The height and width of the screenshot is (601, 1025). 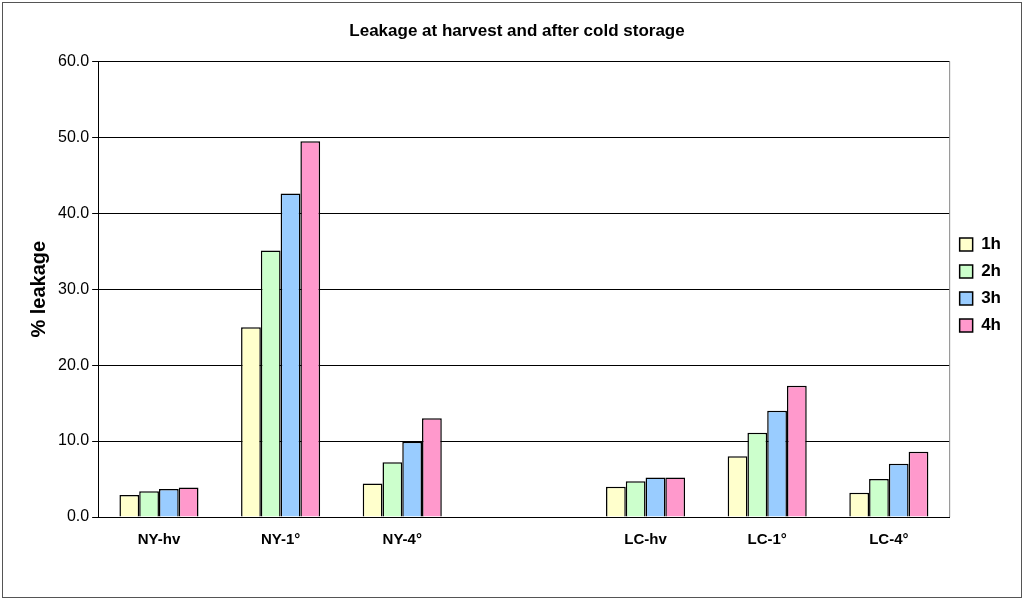 I want to click on legend-label: 4h, so click(x=991, y=325).